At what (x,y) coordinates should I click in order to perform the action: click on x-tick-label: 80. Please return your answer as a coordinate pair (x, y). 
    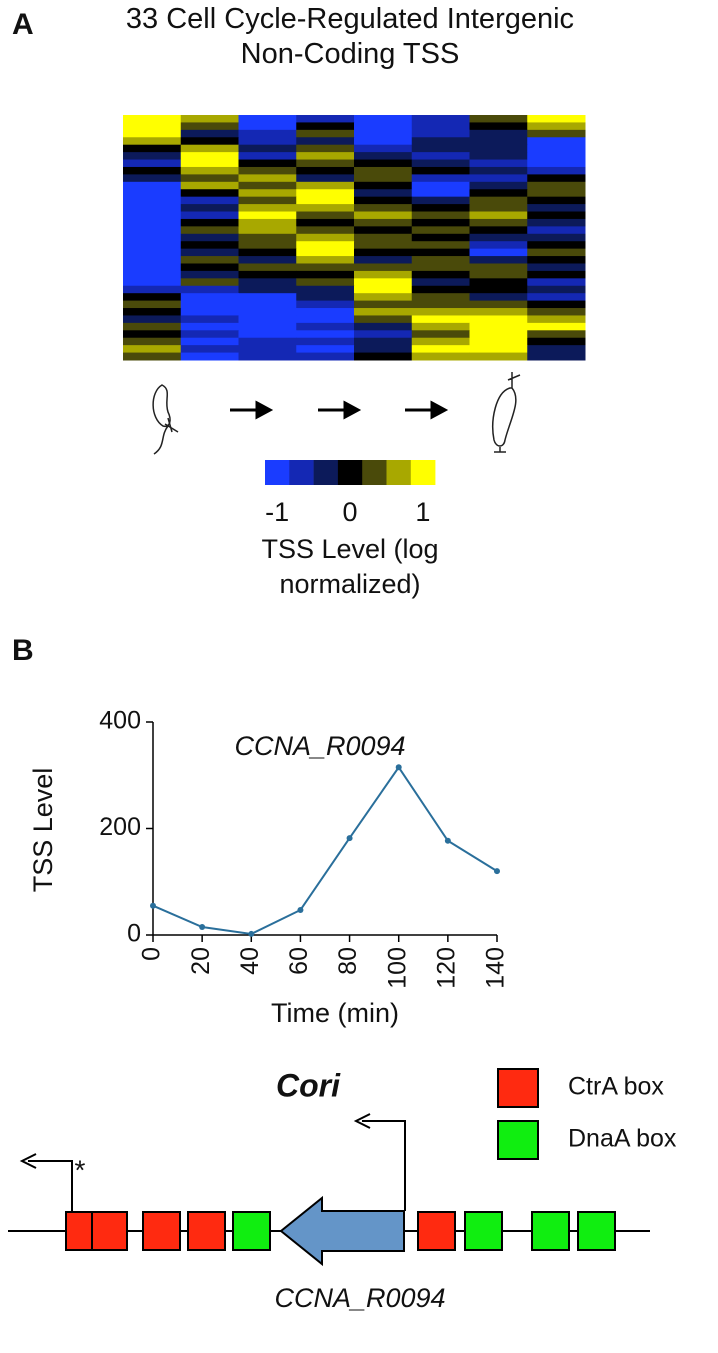
    Looking at the image, I should click on (348, 961).